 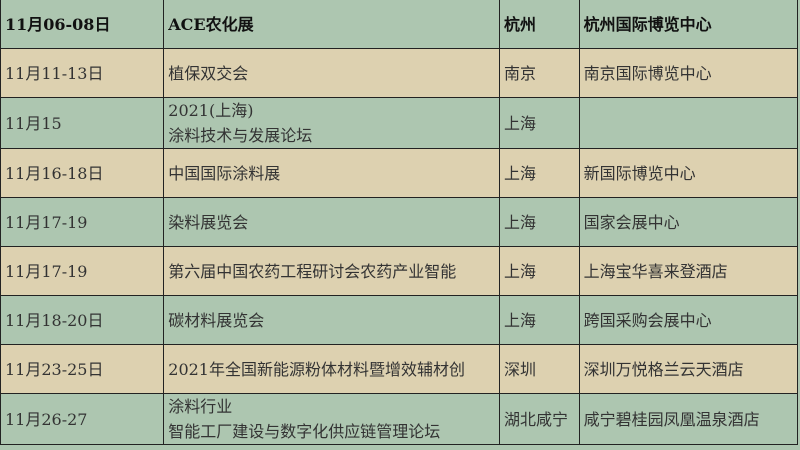 I want to click on event-cell: 中国国际涂料展, so click(x=331, y=173).